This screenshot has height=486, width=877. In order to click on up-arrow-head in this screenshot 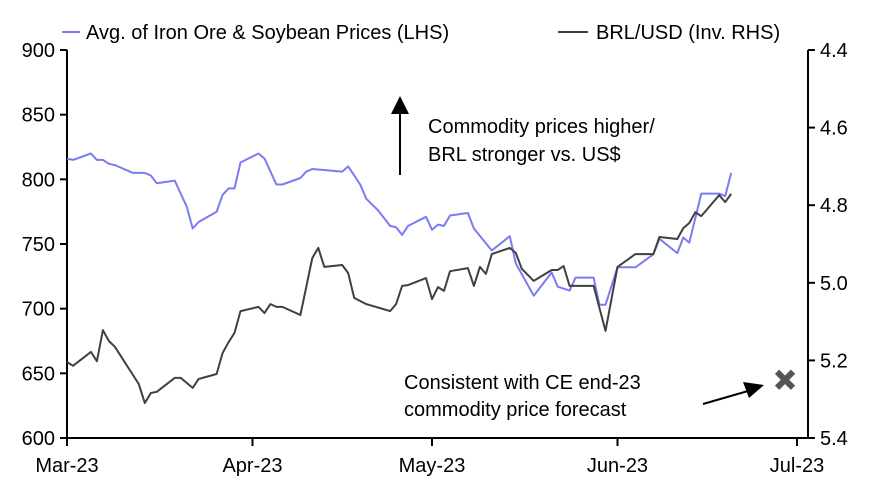, I will do `click(400, 105)`.